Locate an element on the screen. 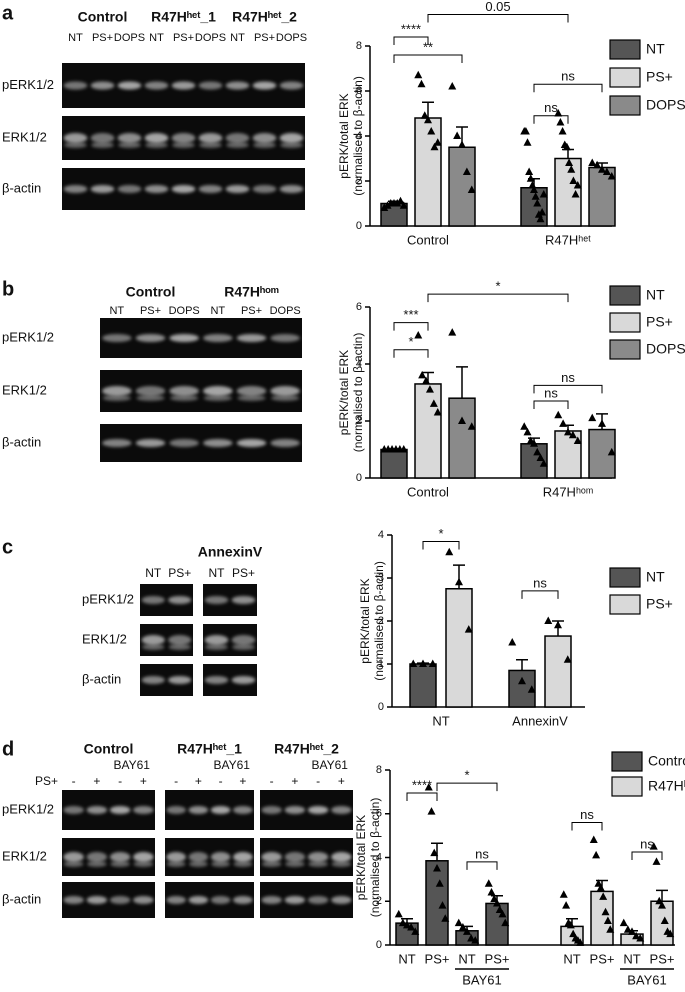 Image resolution: width=685 pixels, height=992 pixels. significance-label: ns is located at coordinates (482, 853).